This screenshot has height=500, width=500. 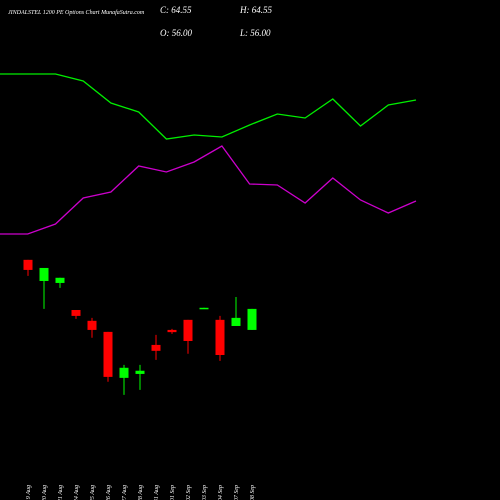 What do you see at coordinates (208, 106) in the screenshot?
I see `overlay-line` at bounding box center [208, 106].